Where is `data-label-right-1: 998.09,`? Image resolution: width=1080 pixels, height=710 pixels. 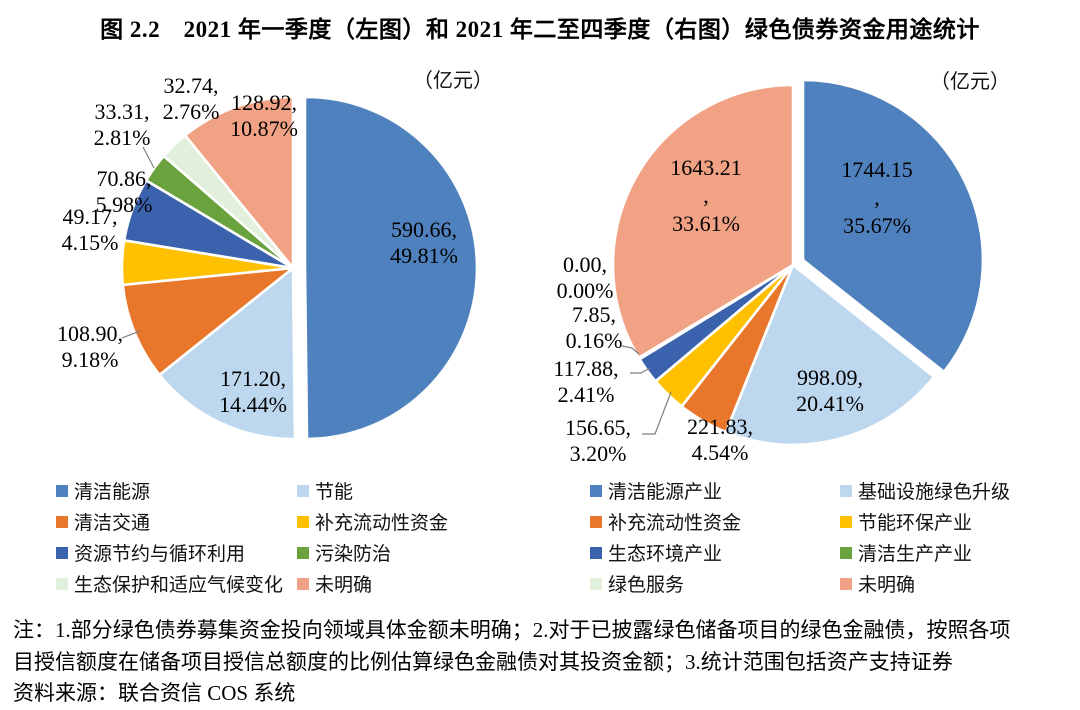 data-label-right-1: 998.09, is located at coordinates (830, 377).